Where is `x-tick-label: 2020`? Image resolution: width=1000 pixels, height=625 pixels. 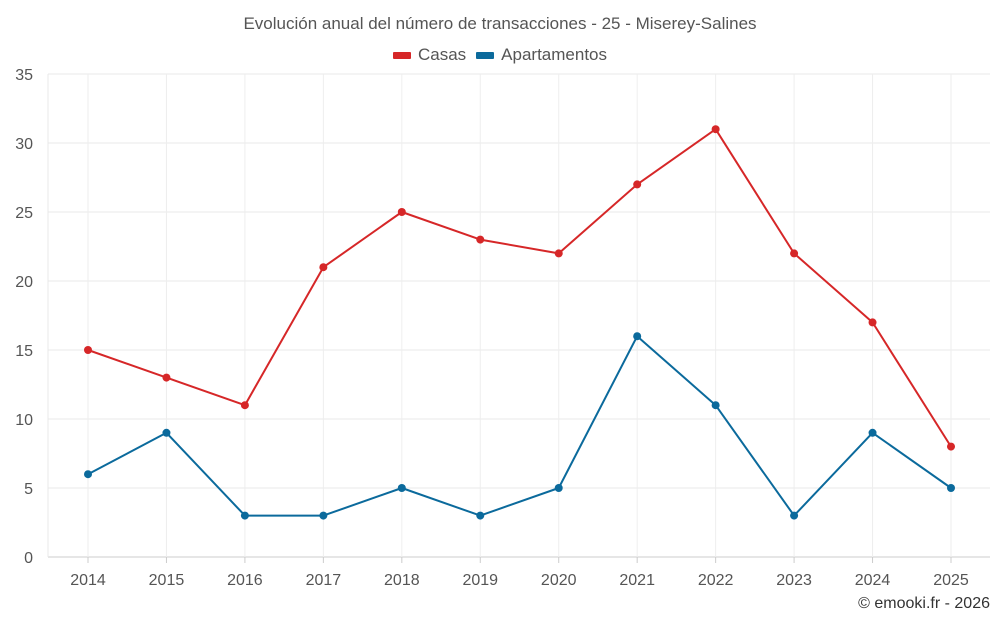 x-tick-label: 2020 is located at coordinates (559, 580).